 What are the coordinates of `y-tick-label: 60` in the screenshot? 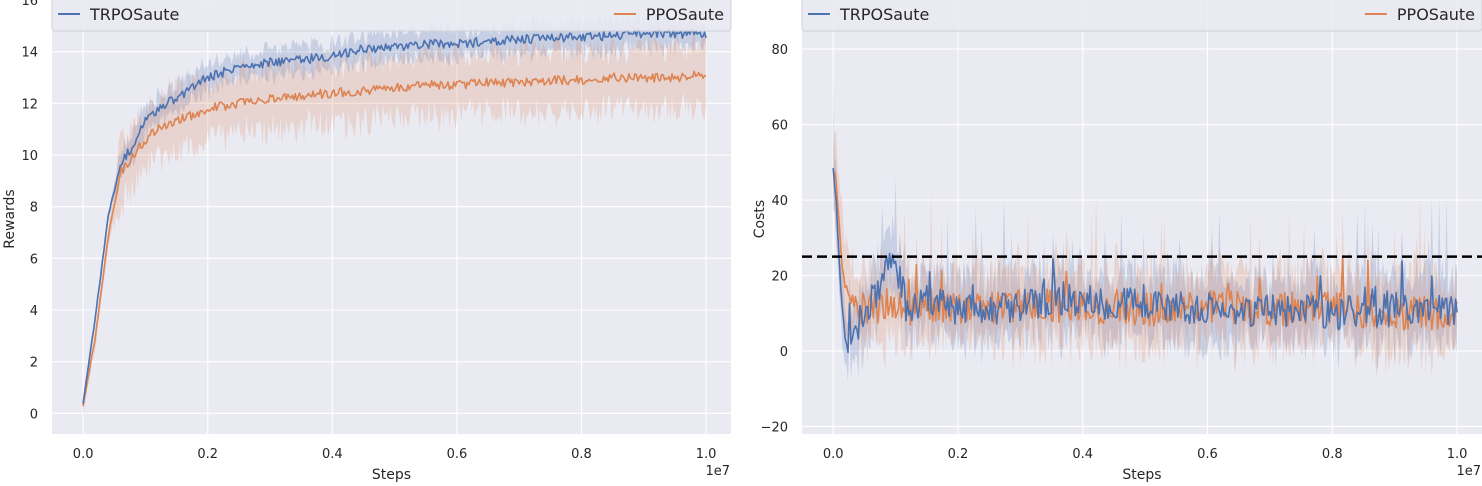 It's located at (779, 126).